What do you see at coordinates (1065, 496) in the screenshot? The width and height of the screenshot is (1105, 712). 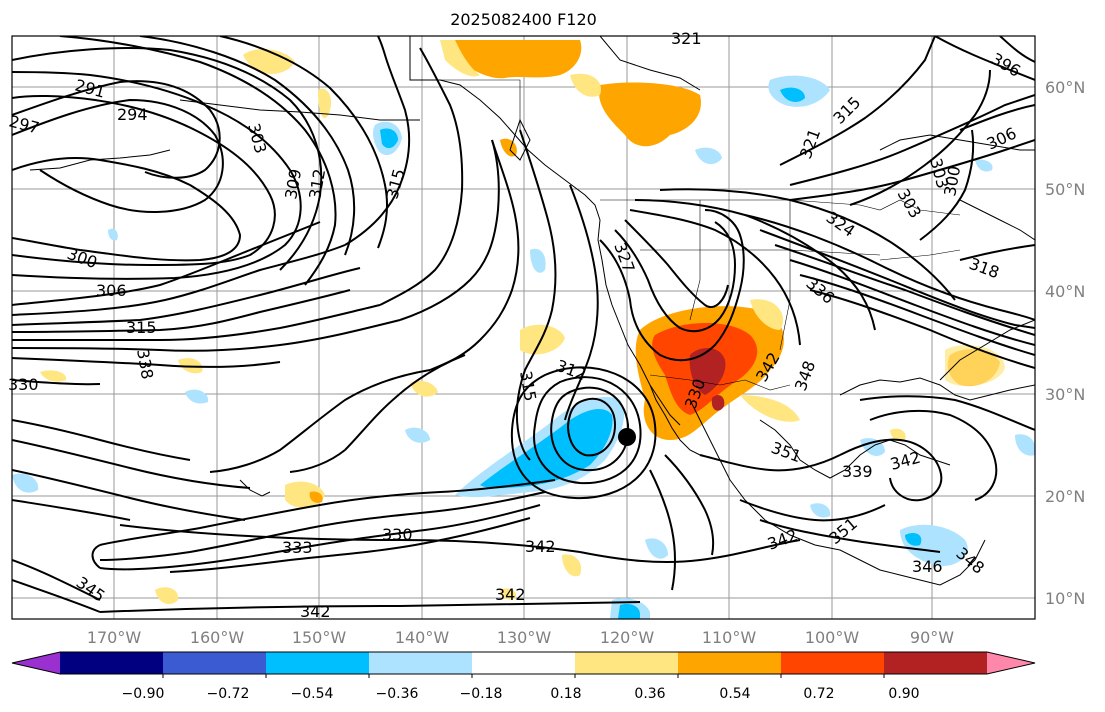 I see `lat-label: 20°N` at bounding box center [1065, 496].